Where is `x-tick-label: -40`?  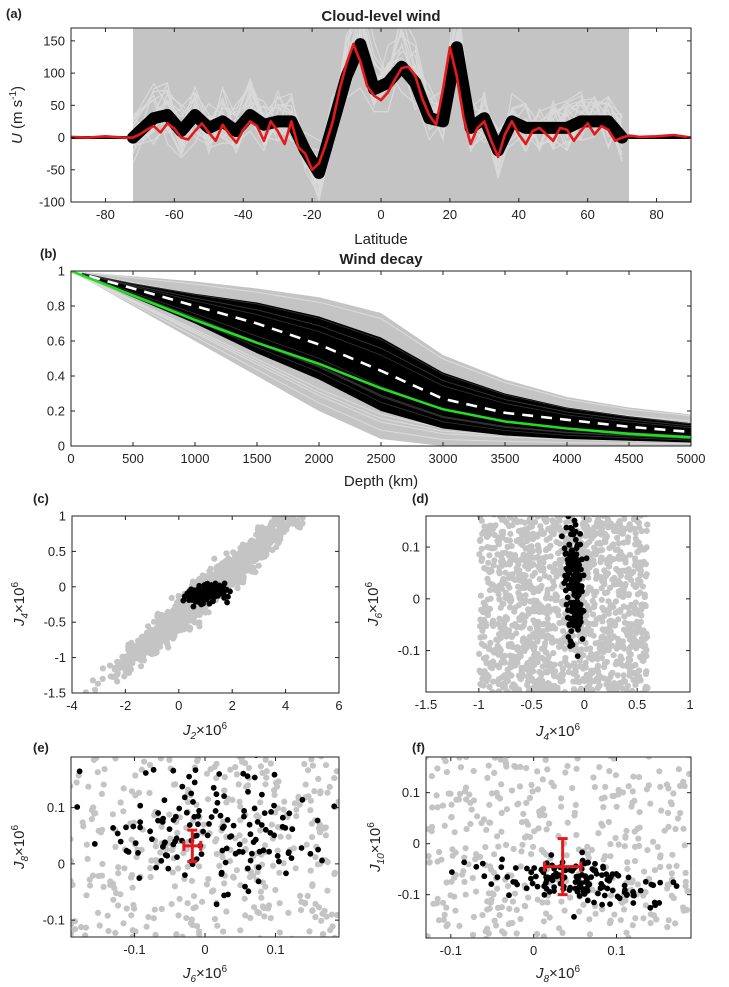 x-tick-label: -40 is located at coordinates (243, 214).